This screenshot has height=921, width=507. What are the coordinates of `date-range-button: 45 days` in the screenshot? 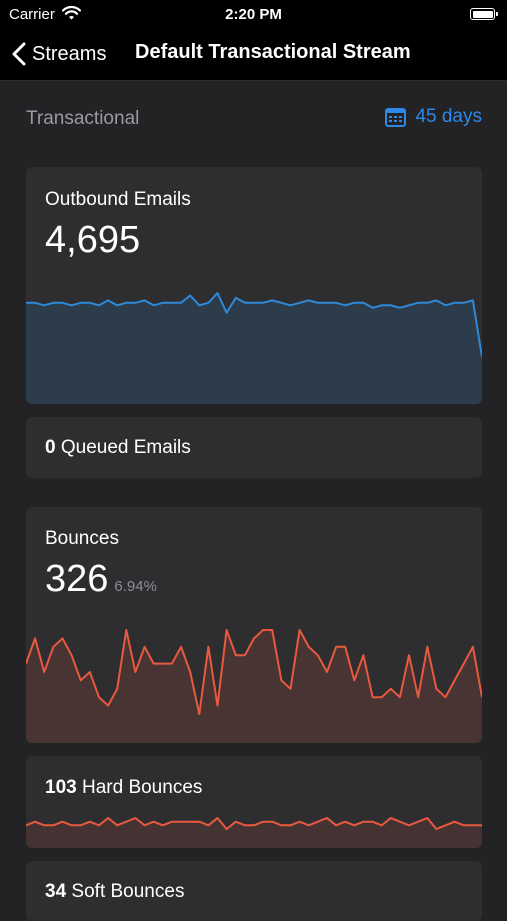 It's located at (433, 117).